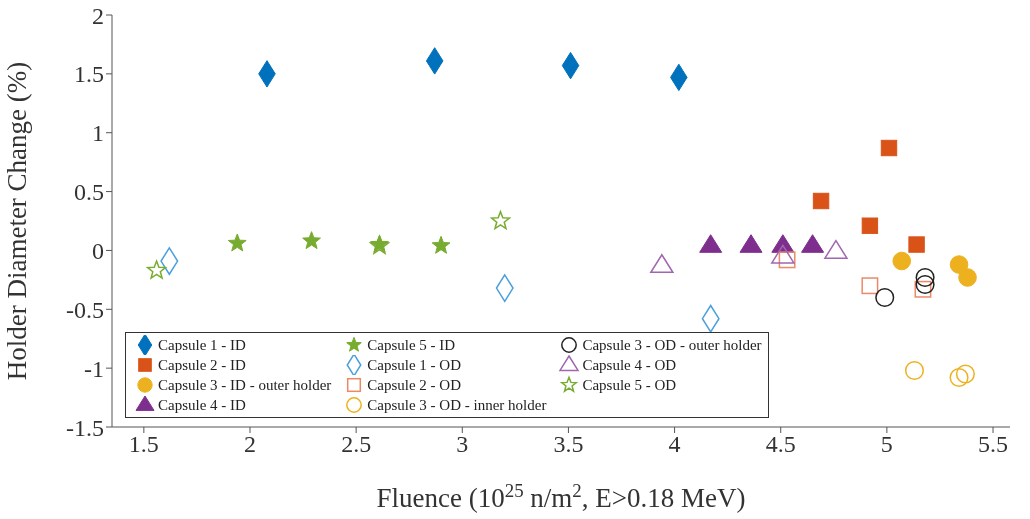 The height and width of the screenshot is (519, 1030). Describe the element at coordinates (414, 385) in the screenshot. I see `legend-label: Capsule 2 - OD` at that location.